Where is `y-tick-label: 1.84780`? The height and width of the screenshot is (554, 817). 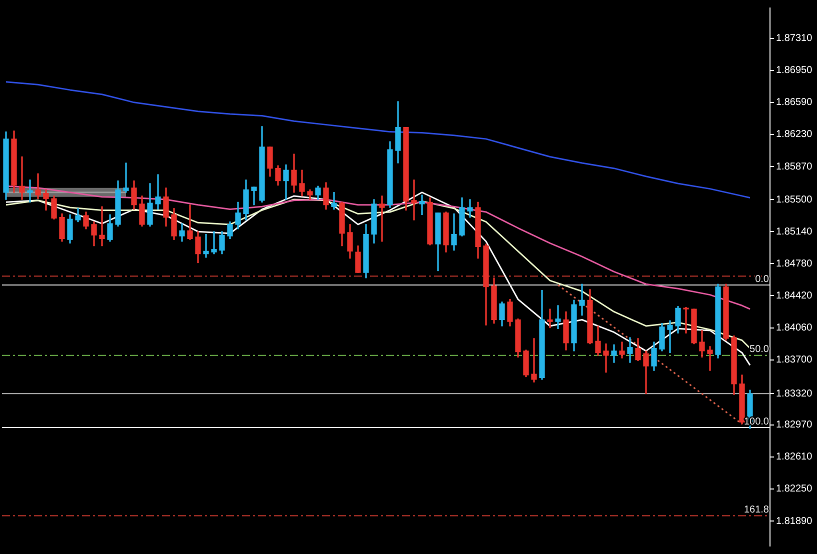
y-tick-label: 1.84780 is located at coordinates (794, 264).